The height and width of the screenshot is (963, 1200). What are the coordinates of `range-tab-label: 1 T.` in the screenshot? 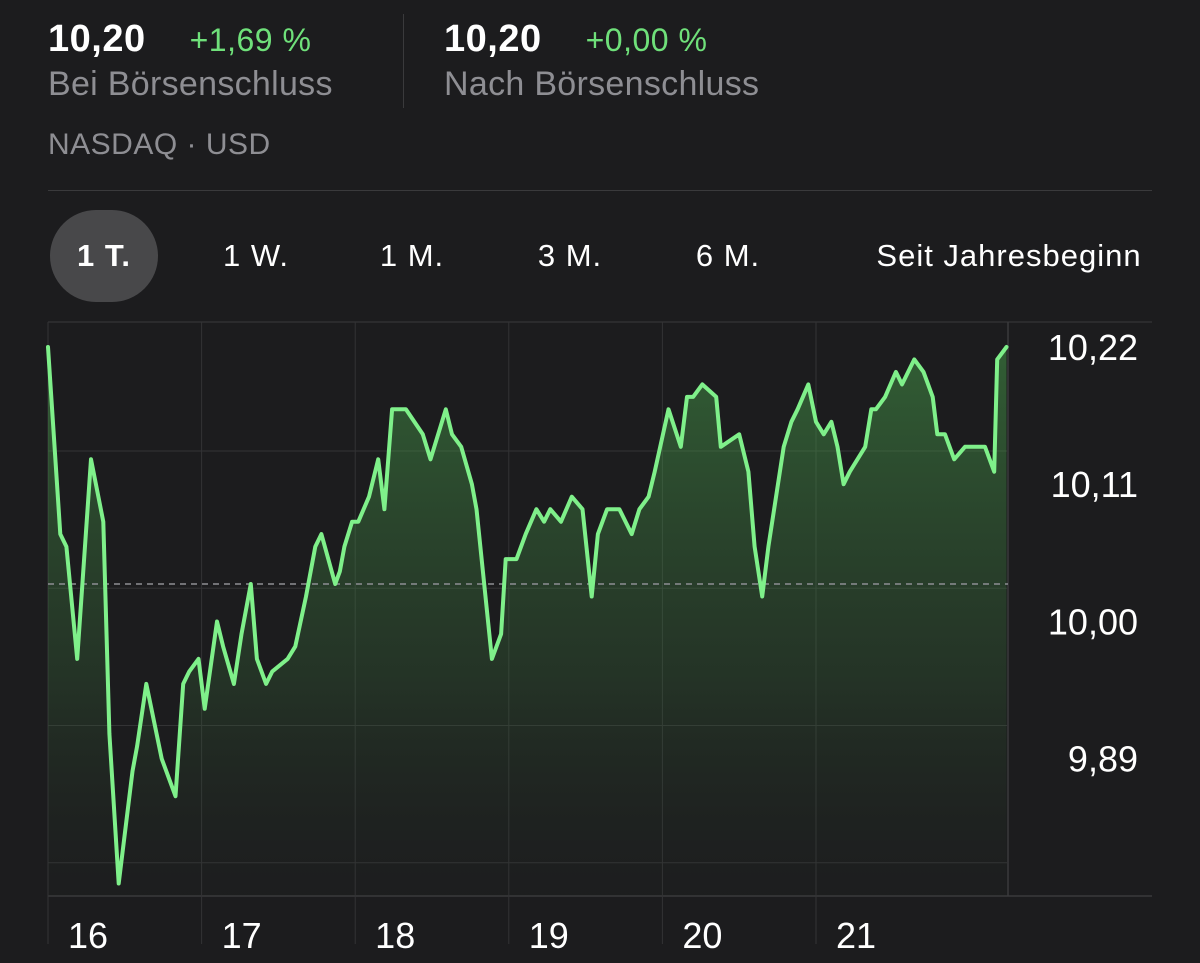 It's located at (104, 255).